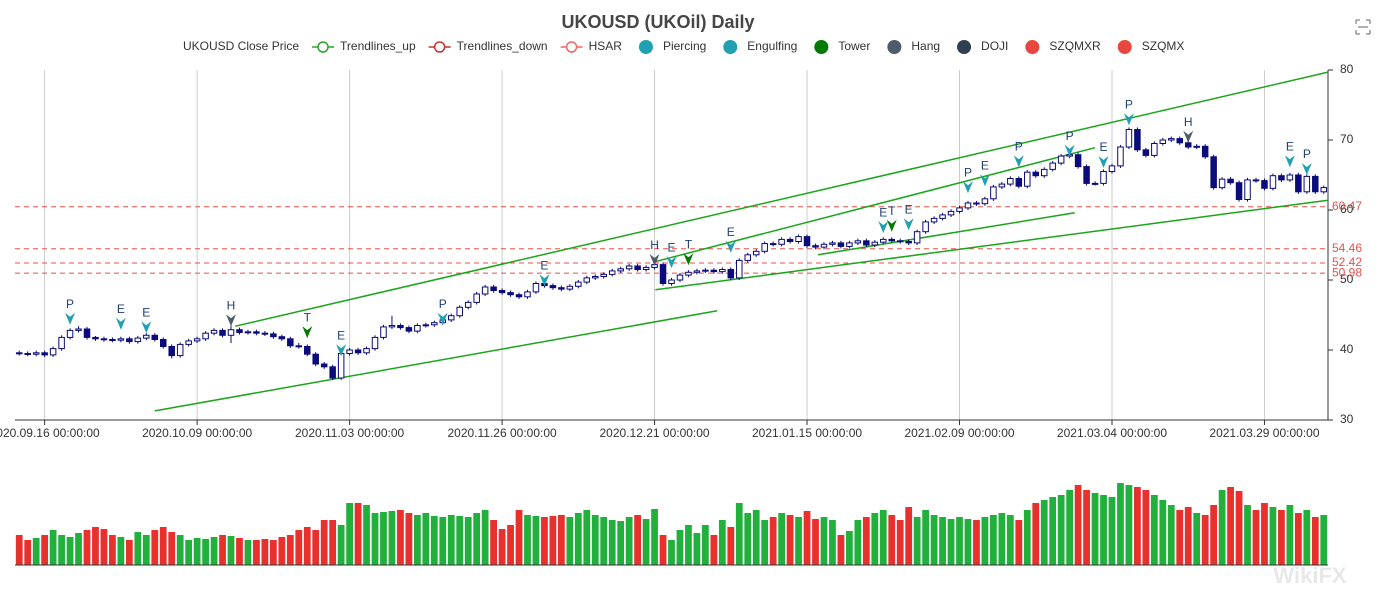 This screenshot has height=606, width=1386. I want to click on toolbox-icon, so click(1363, 27).